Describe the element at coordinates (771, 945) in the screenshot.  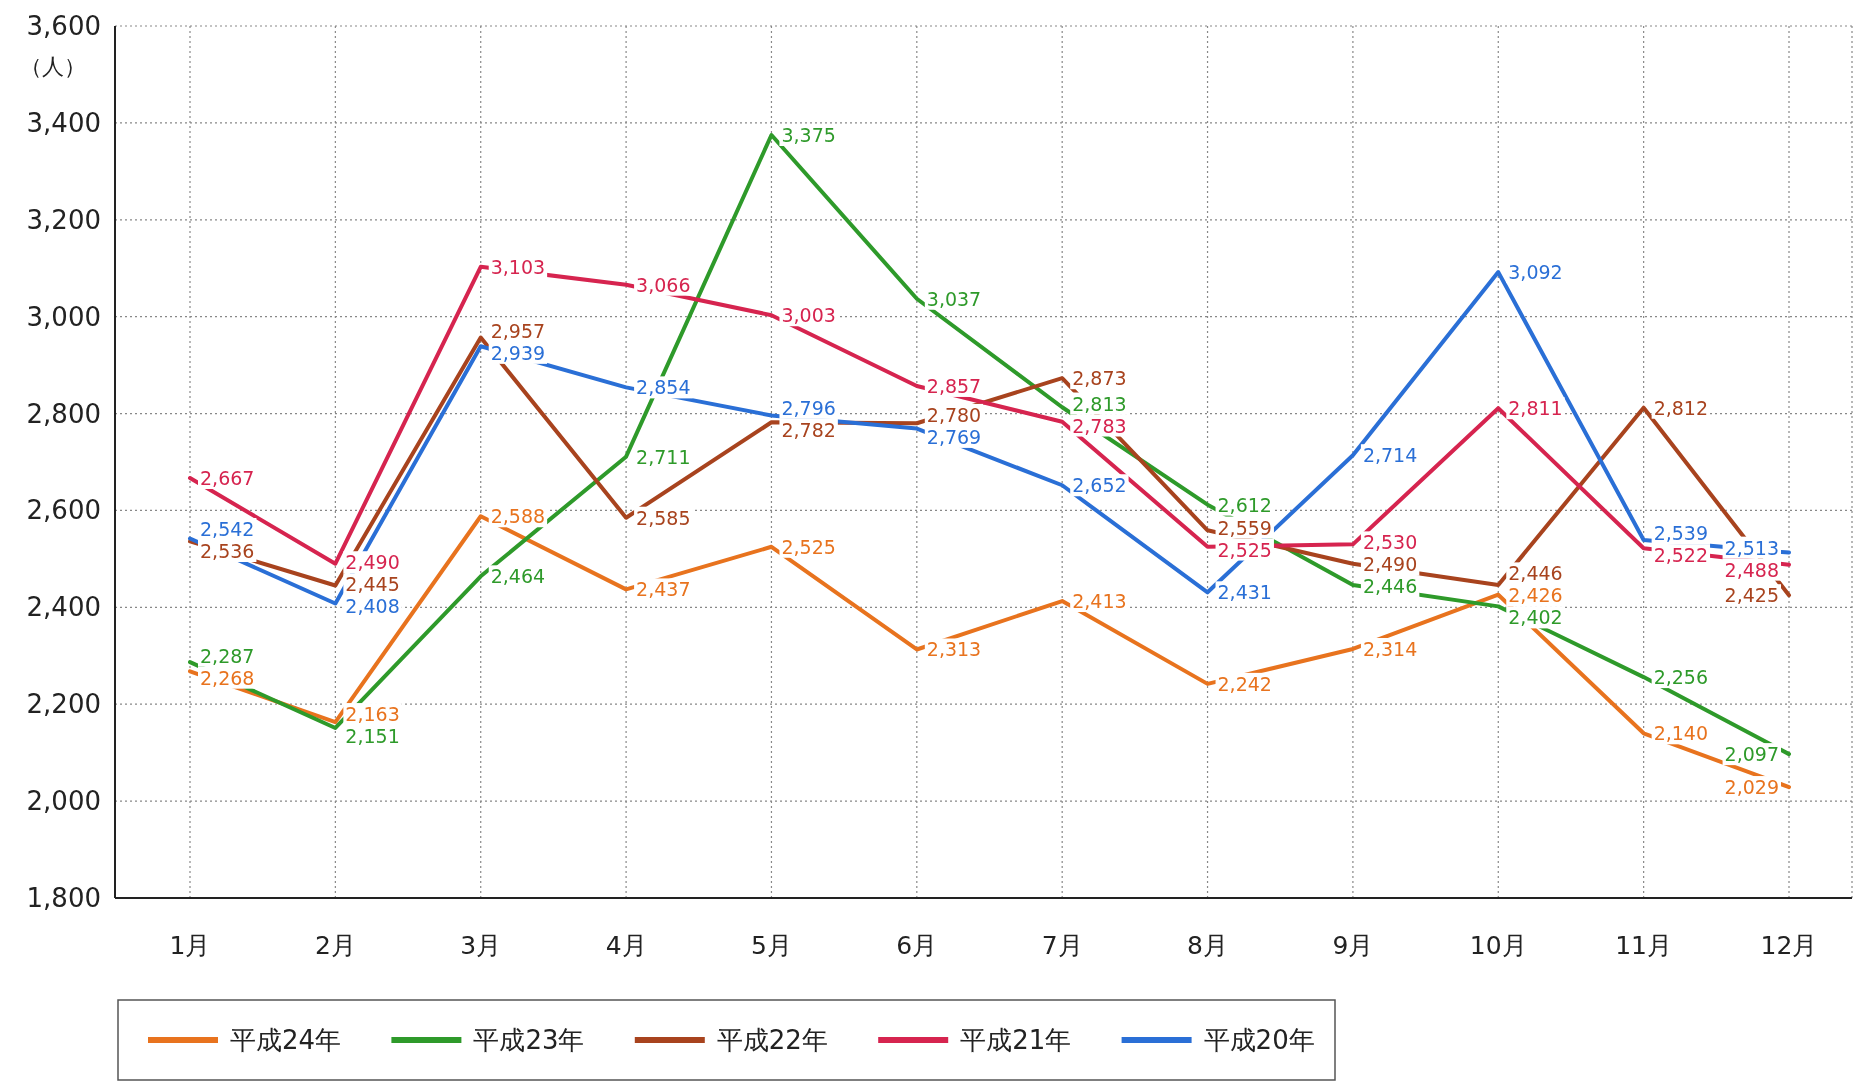
I see `x-tick-label: 5月` at that location.